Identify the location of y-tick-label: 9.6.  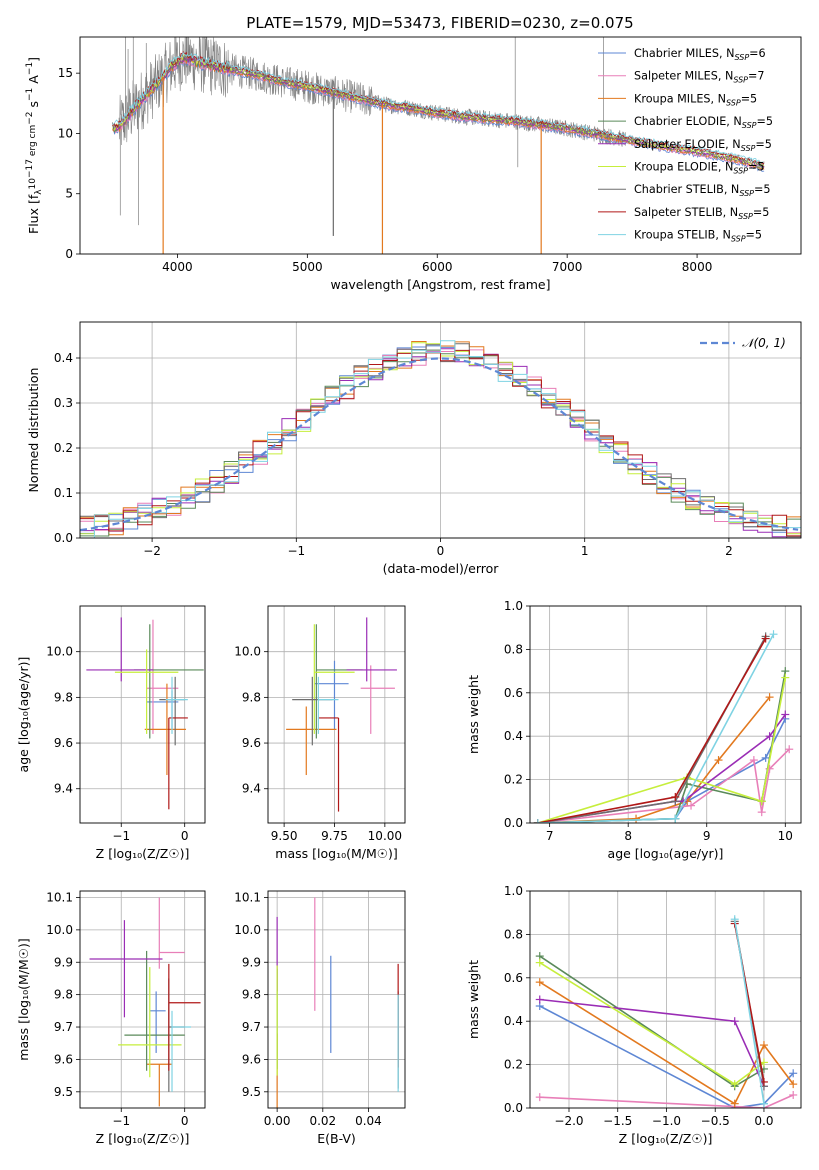
(251, 743).